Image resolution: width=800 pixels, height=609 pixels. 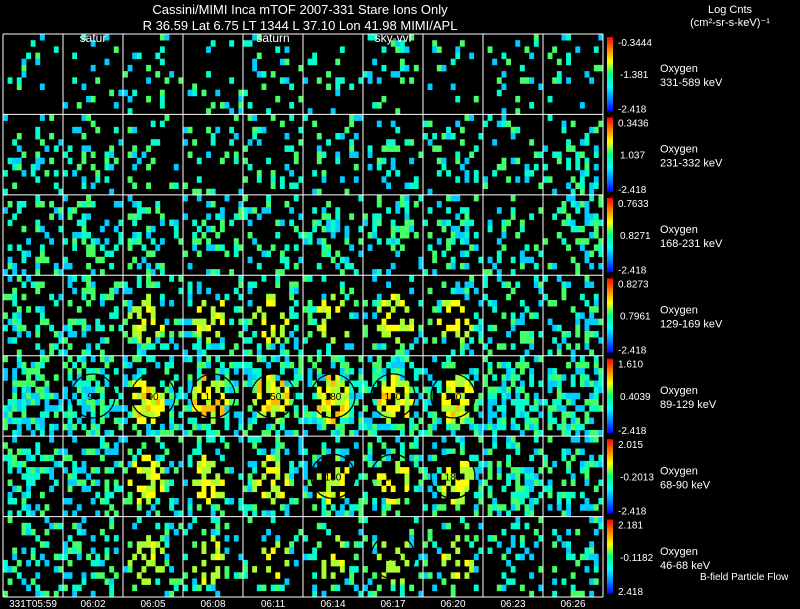 What do you see at coordinates (393, 477) in the screenshot?
I see `panel-angle-label: 180` at bounding box center [393, 477].